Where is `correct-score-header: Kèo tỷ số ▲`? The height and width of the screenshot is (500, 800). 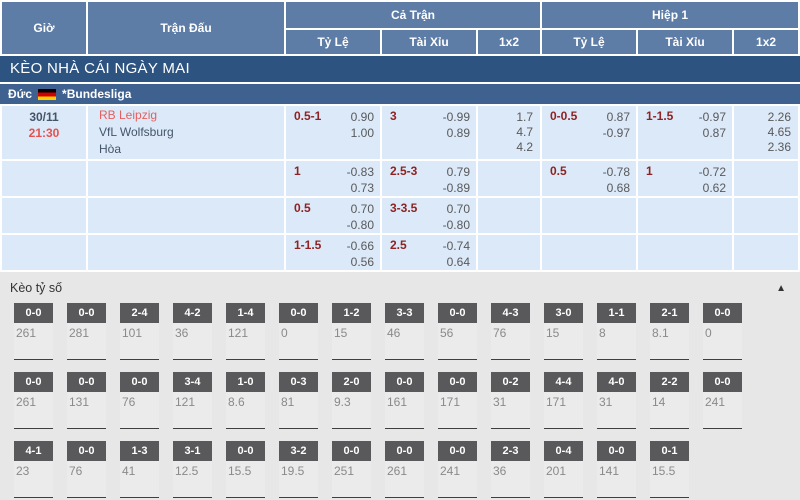 correct-score-header: Kèo tỷ số ▲ is located at coordinates (400, 288).